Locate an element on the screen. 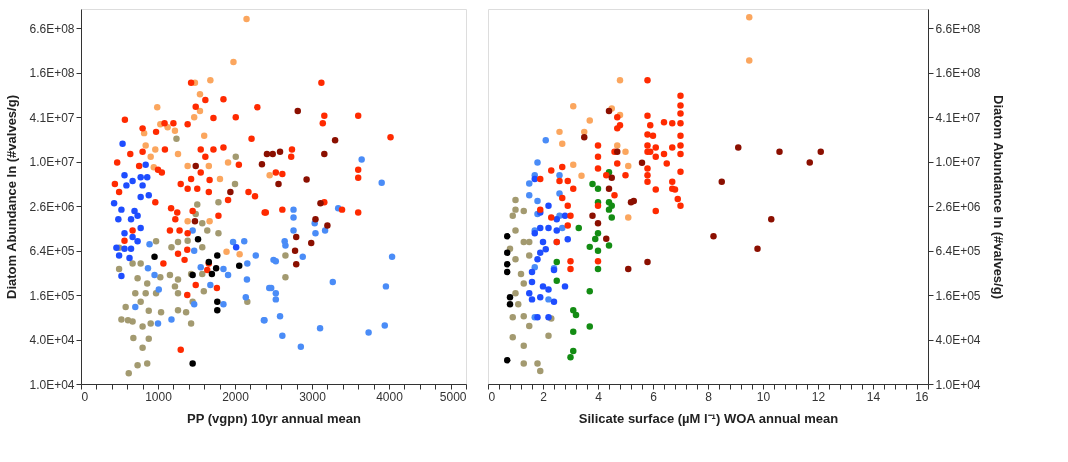  y2-tick-label: 1.0E+07 is located at coordinates (958, 162).